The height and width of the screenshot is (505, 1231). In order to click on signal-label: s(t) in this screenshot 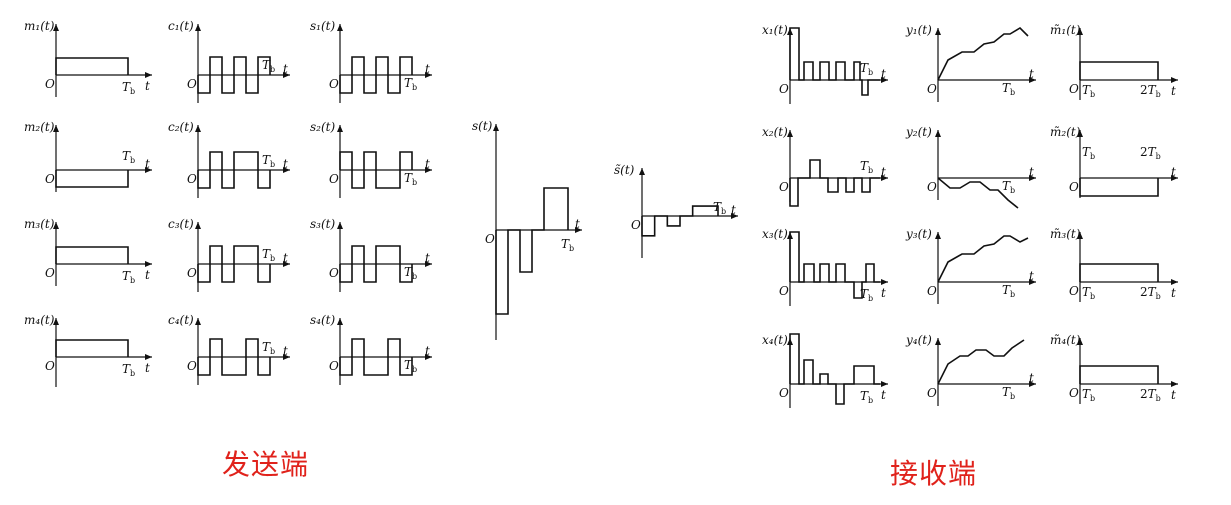, I will do `click(482, 126)`.